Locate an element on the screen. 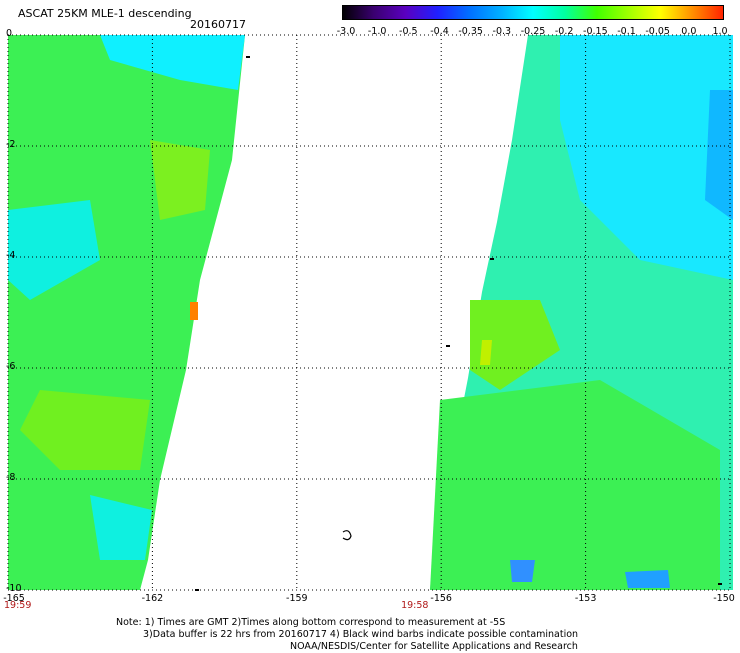 Image resolution: width=740 pixels, height=653 pixels. wind-barb is located at coordinates (347, 535).